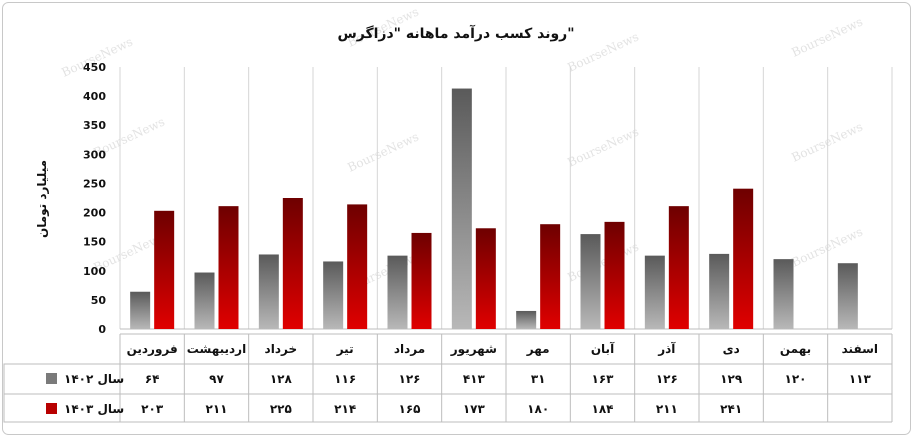  What do you see at coordinates (281, 379) in the screenshot?
I see `data-label: ۱۲۸` at bounding box center [281, 379].